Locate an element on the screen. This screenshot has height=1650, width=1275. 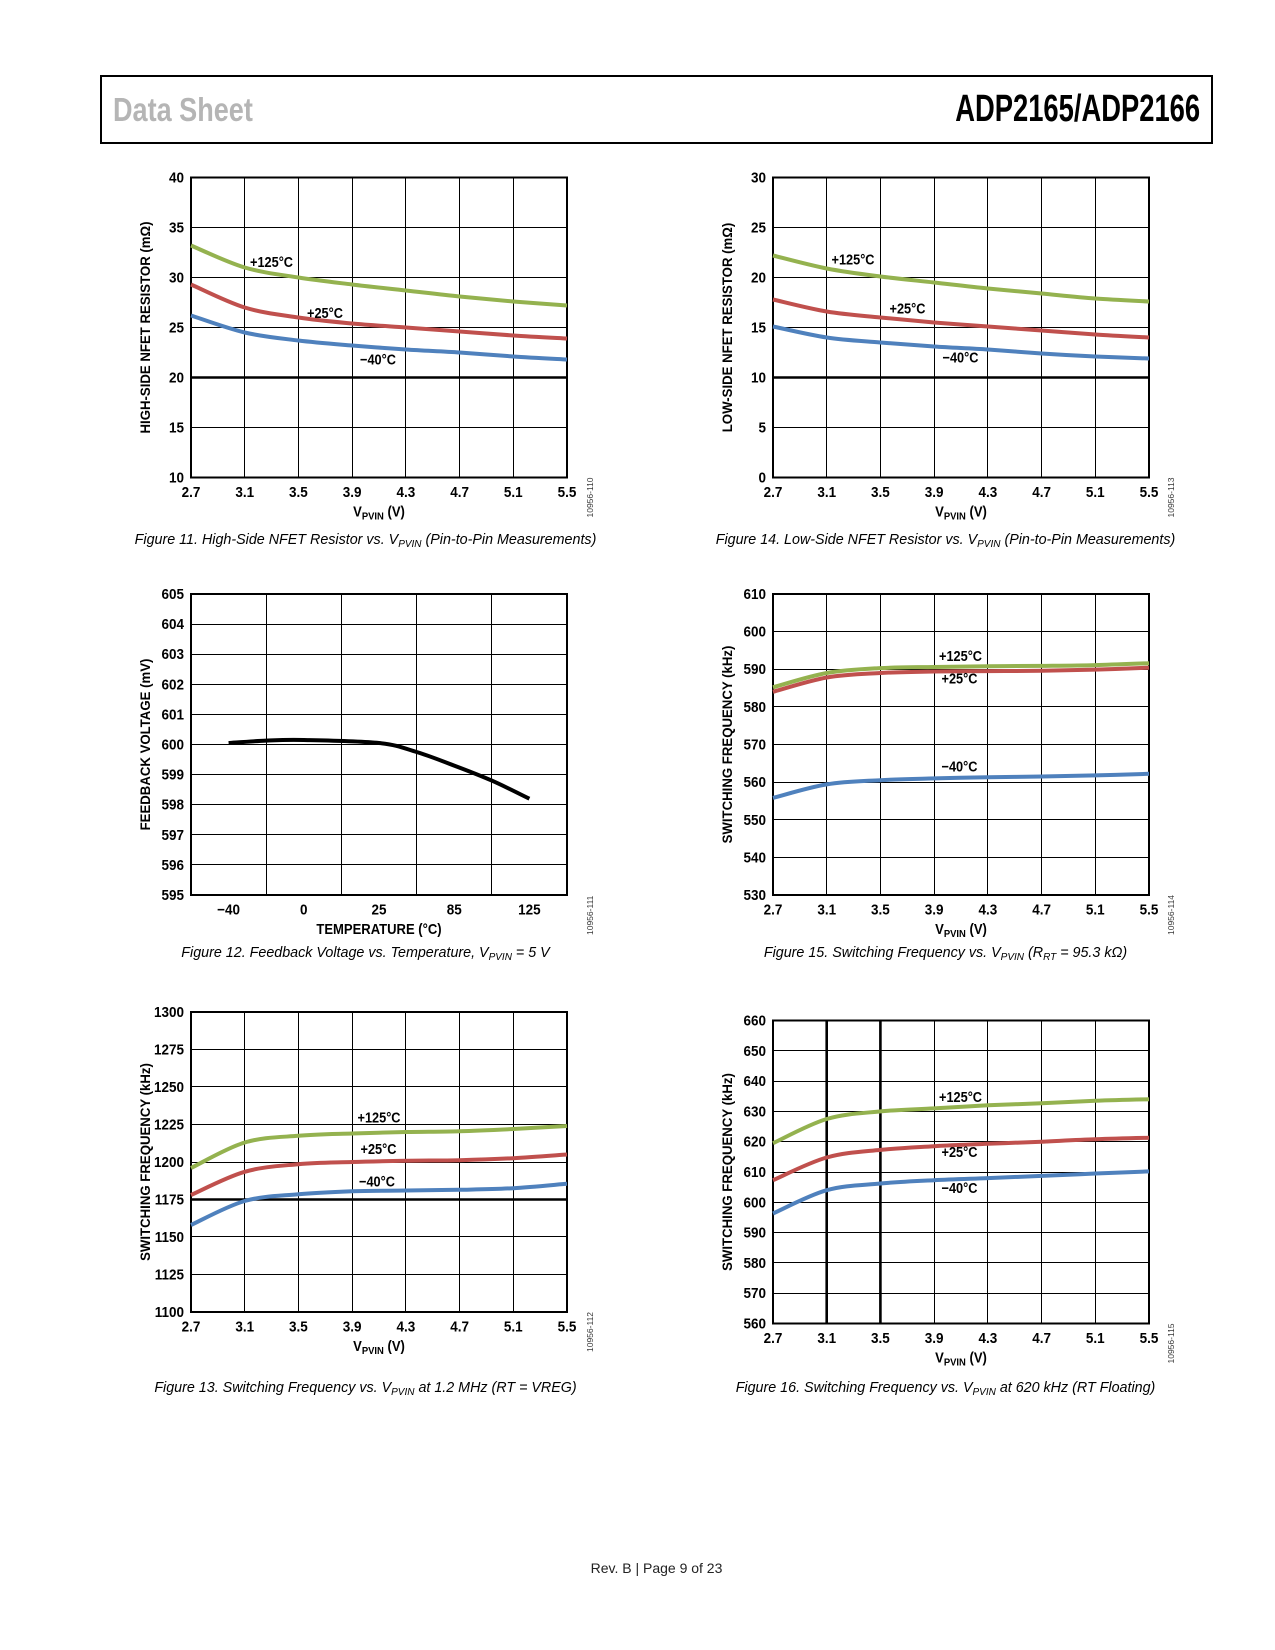
svg-text: HIGH-SIDE NFET RESISTOR (mΩ) is located at coordinates (146, 328).